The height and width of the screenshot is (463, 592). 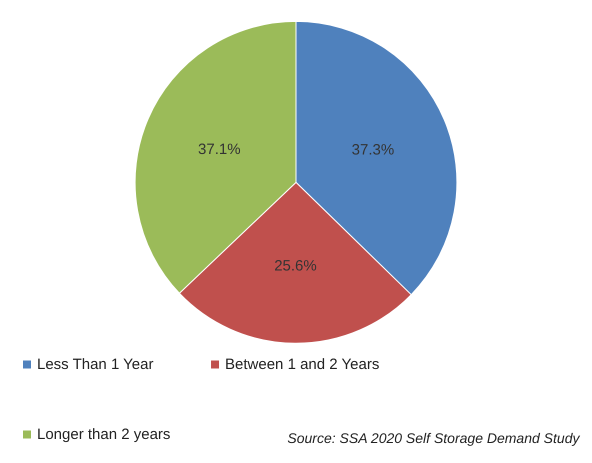 I want to click on legend-label: Between 1 and 2 Years, so click(x=302, y=364).